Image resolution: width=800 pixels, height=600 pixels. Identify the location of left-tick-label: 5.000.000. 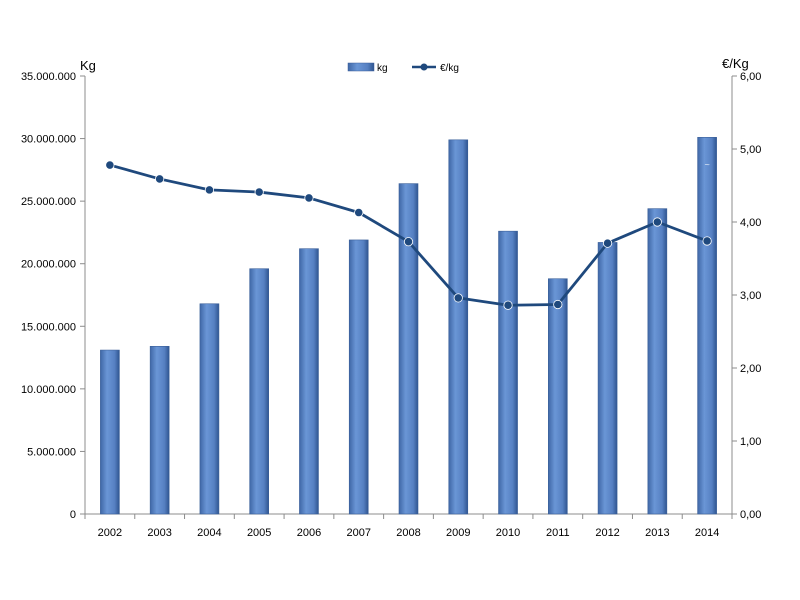
(51, 452).